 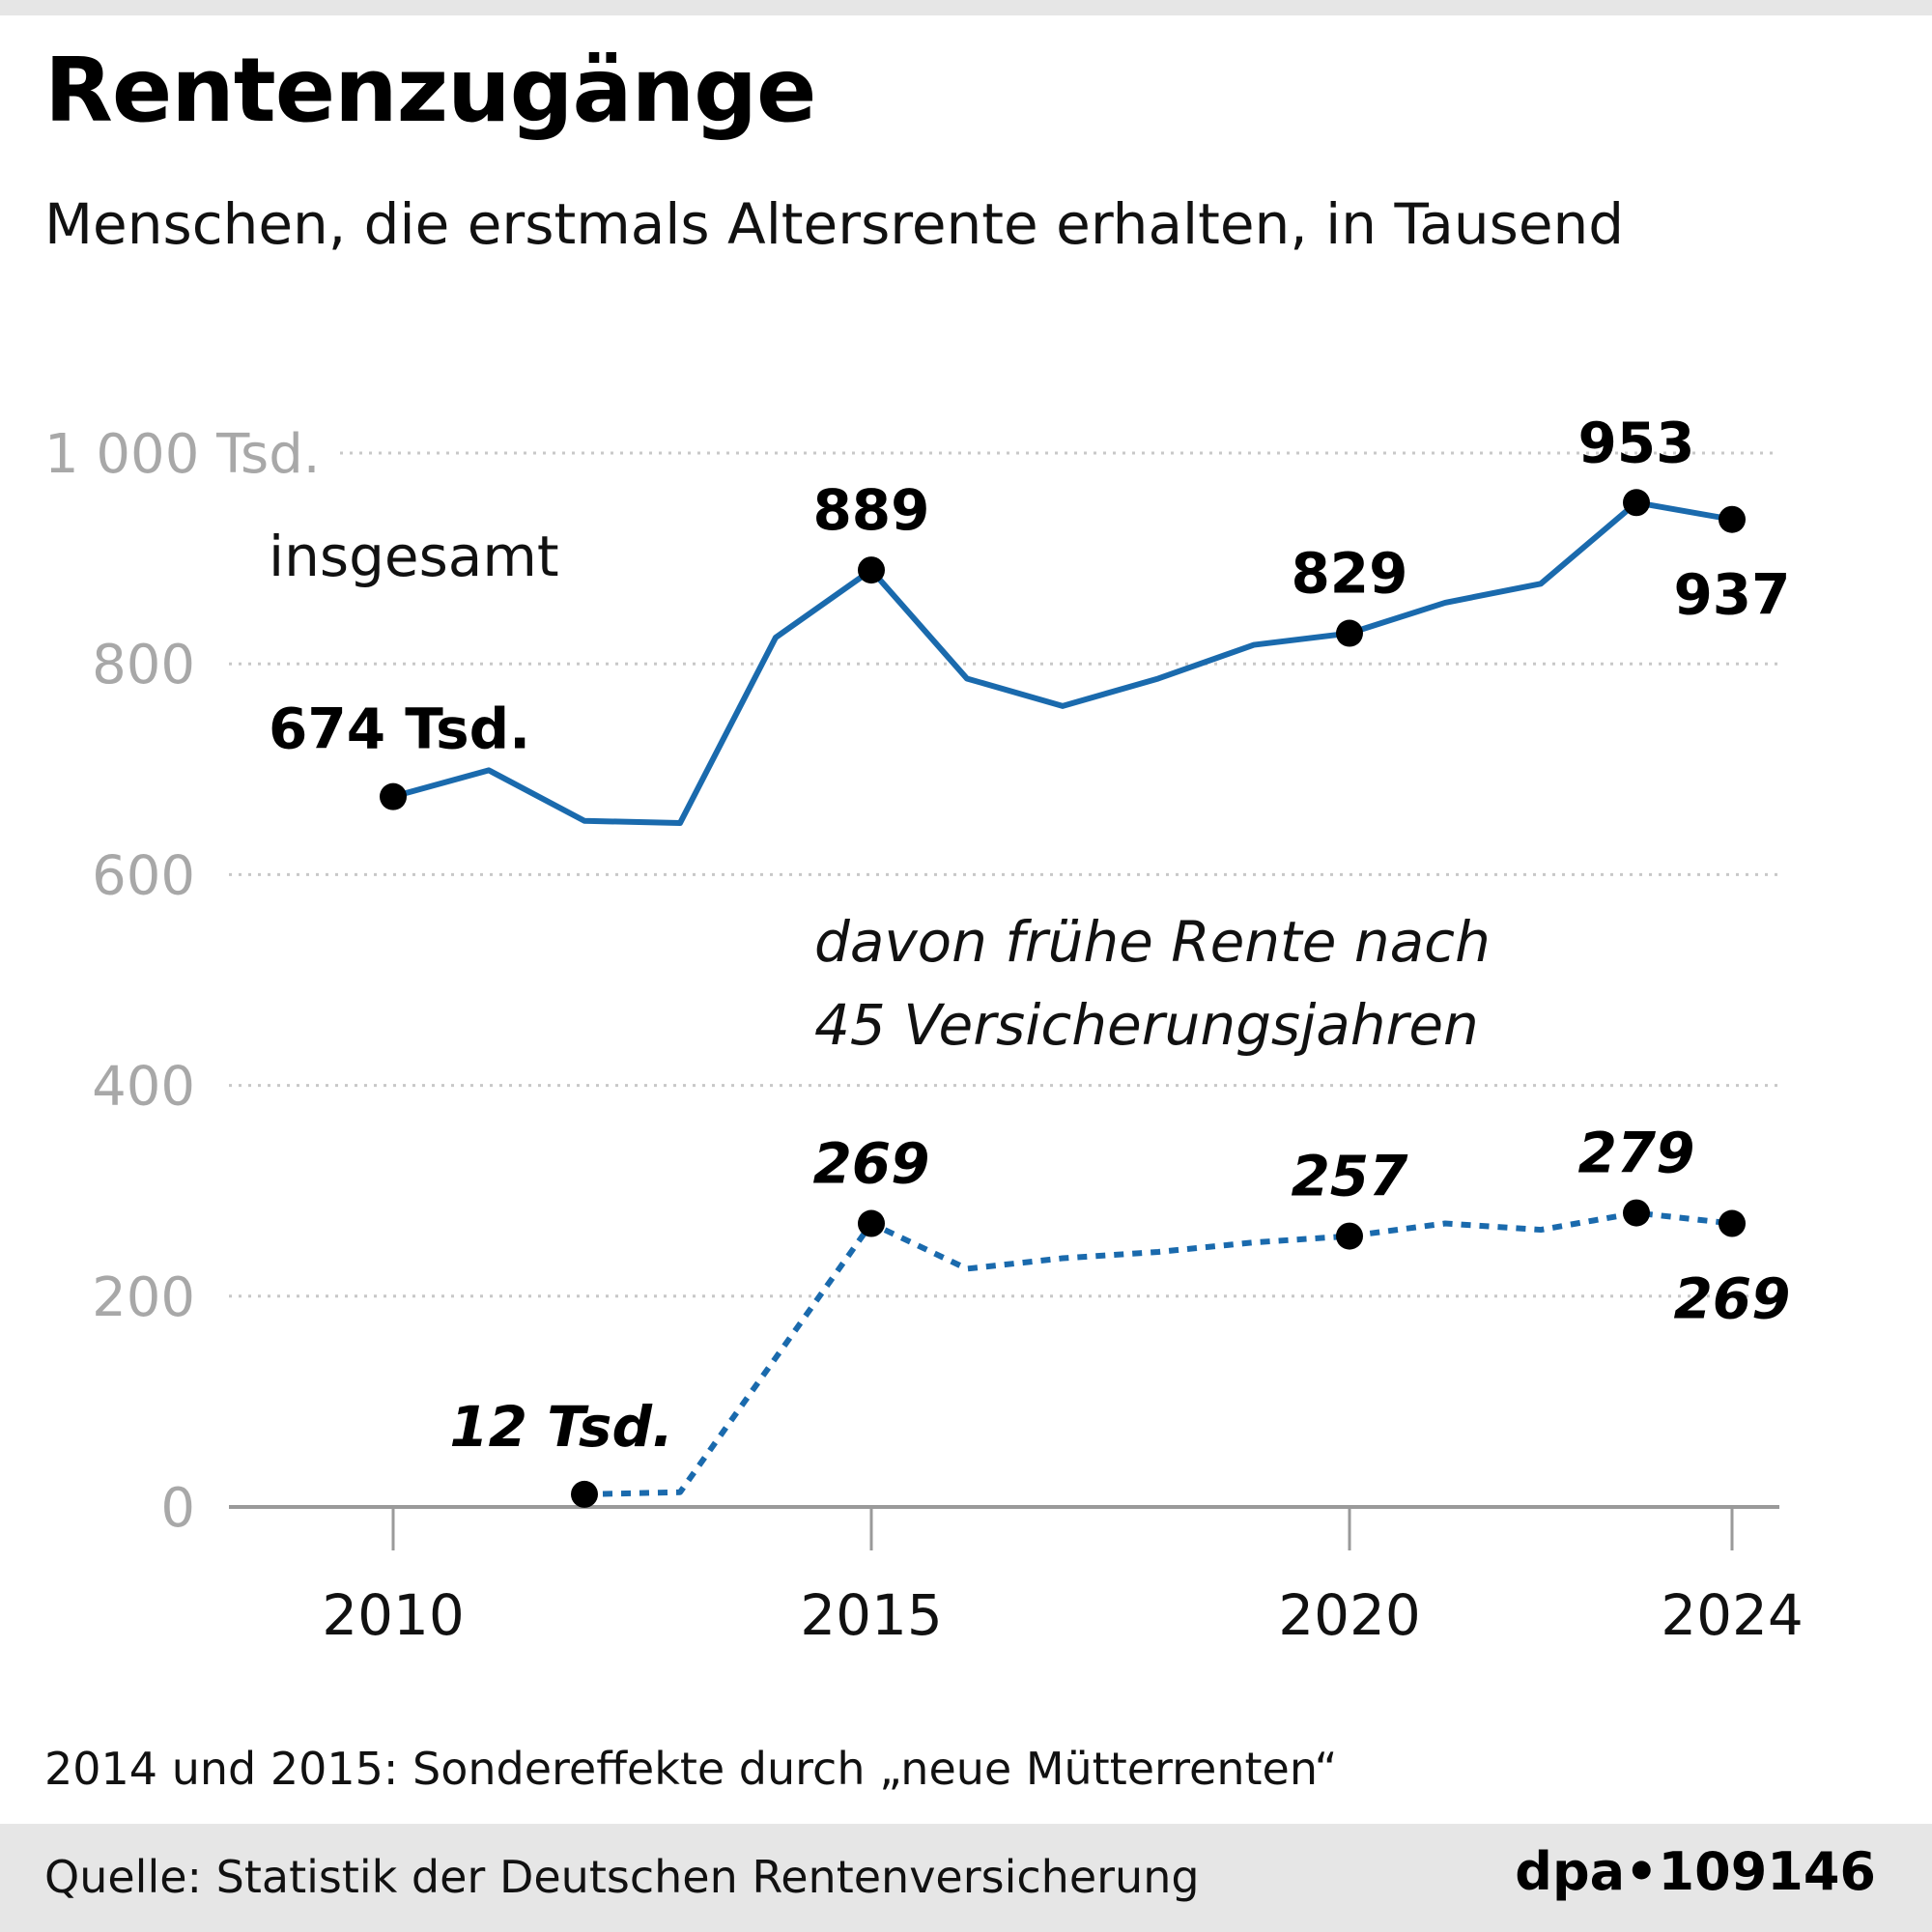 I want to click on top-bar, so click(x=966, y=7).